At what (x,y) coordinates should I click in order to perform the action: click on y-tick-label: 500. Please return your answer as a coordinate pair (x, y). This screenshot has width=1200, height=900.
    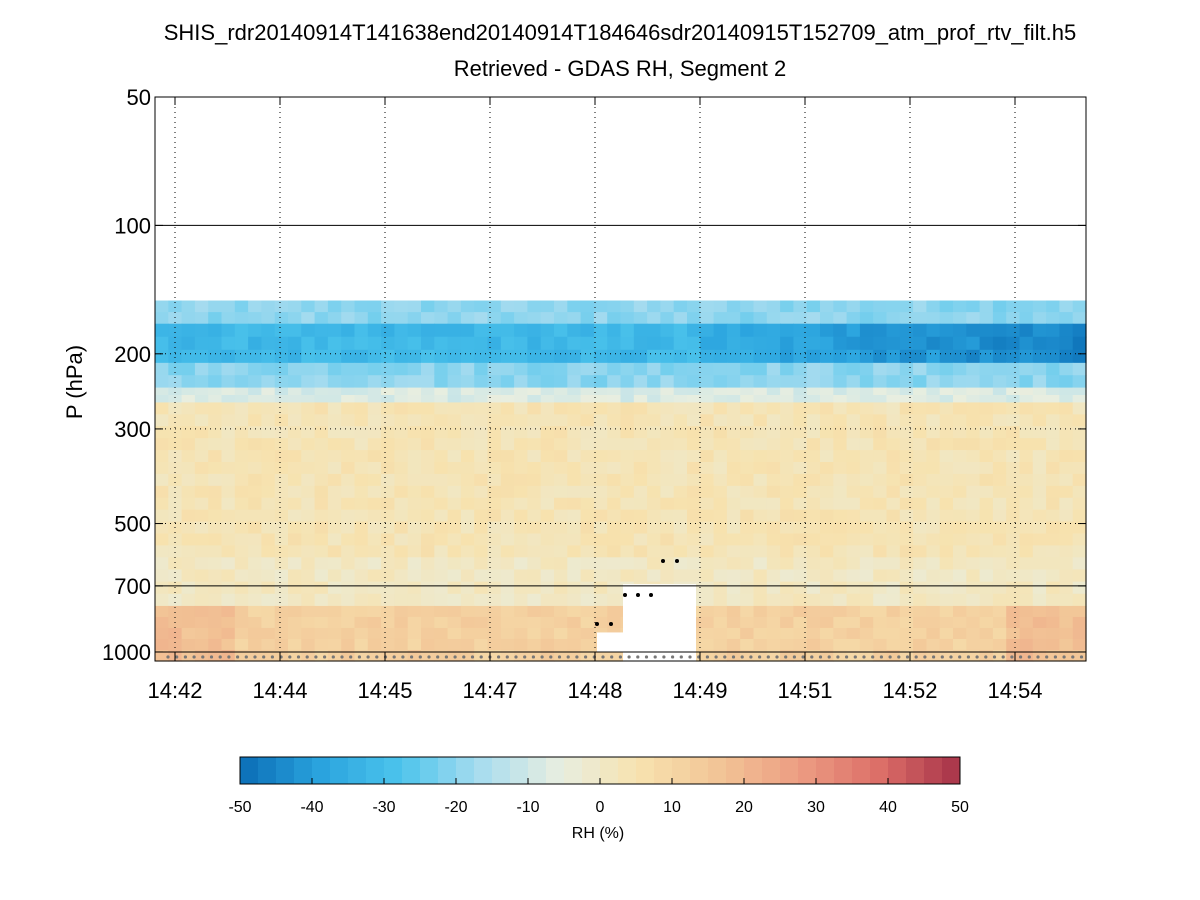
    Looking at the image, I should click on (132, 524).